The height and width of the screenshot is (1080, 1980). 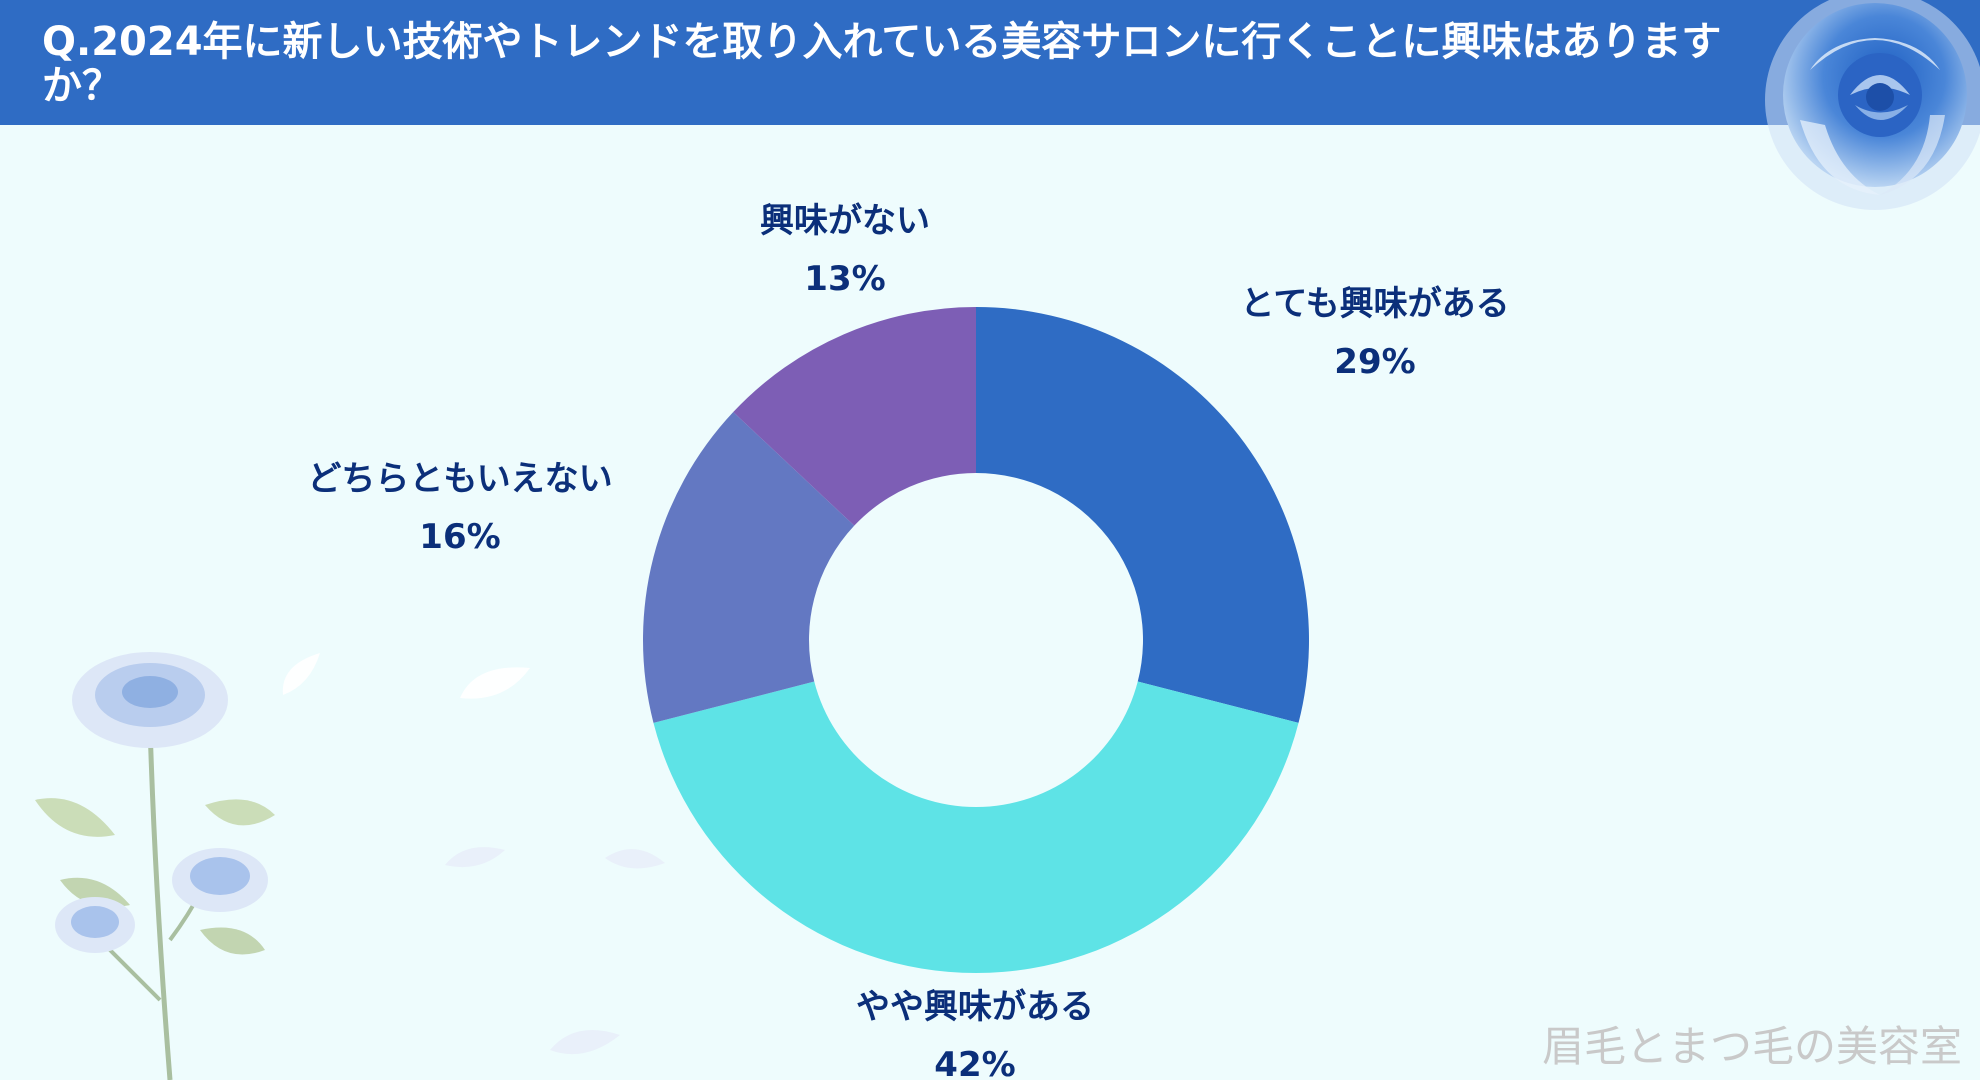 I want to click on slice-value-label: 29%, so click(x=1374, y=362).